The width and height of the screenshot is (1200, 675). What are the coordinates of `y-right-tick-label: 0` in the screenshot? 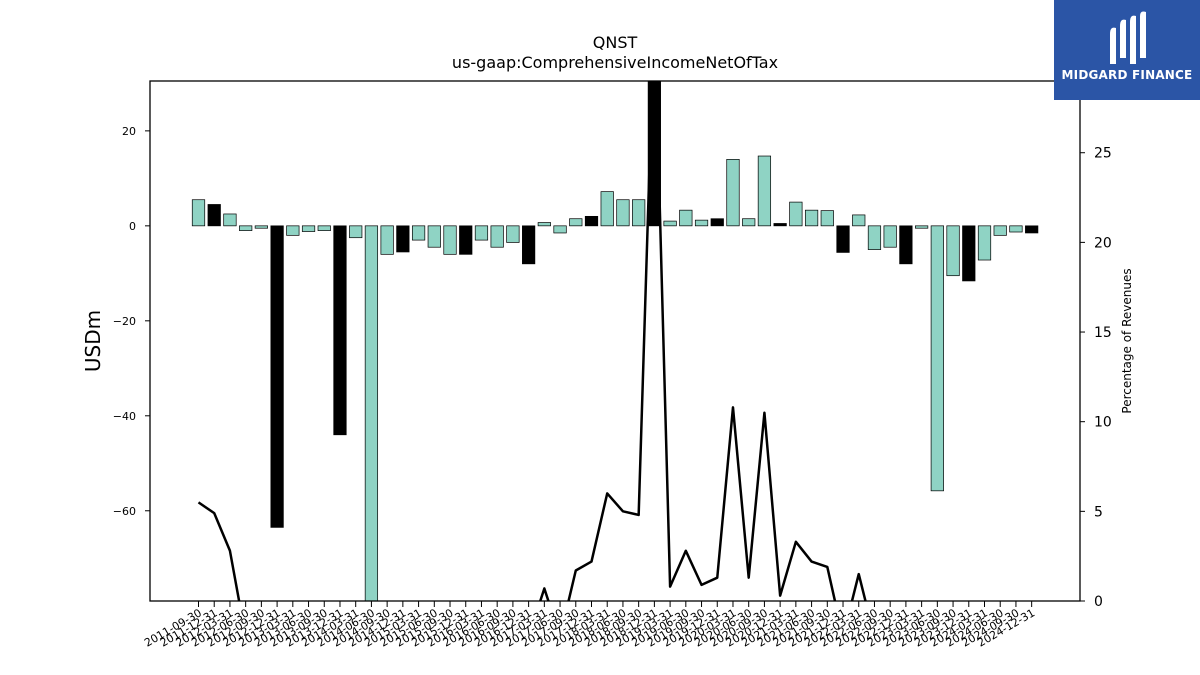 It's located at (1098, 602).